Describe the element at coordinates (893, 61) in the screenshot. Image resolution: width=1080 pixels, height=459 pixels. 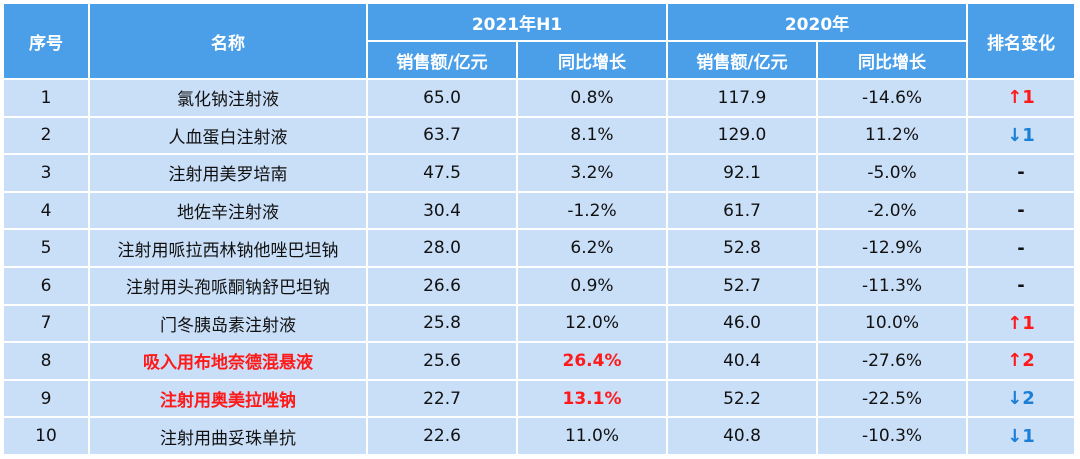
I see `header-growth-2020: 同比增长` at that location.